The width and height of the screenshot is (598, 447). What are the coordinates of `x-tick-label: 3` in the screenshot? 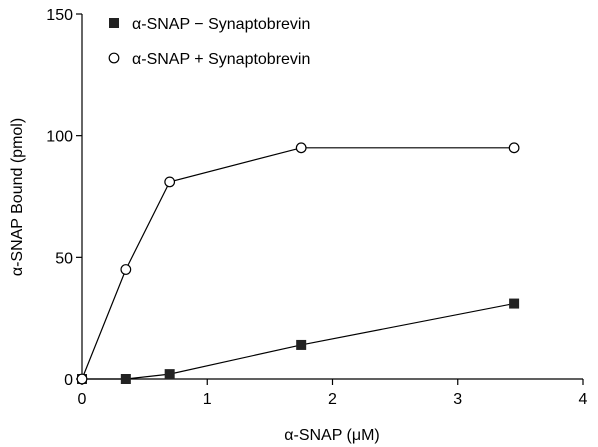 It's located at (457, 399).